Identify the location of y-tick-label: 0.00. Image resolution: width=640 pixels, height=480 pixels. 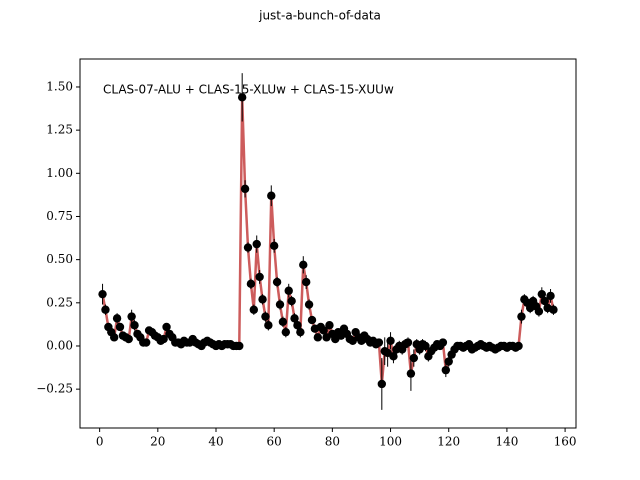
(59, 345).